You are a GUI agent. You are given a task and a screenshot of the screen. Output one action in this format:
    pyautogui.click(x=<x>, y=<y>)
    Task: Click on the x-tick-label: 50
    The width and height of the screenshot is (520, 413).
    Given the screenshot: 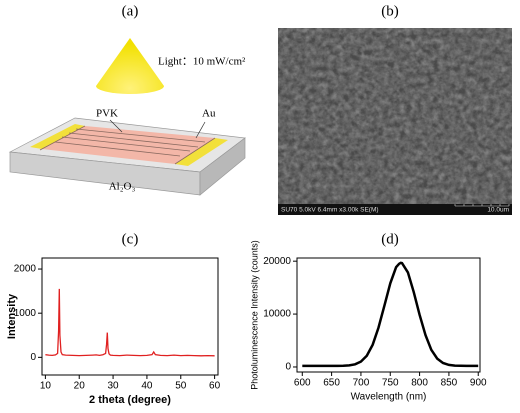 What is the action you would take?
    pyautogui.click(x=181, y=386)
    